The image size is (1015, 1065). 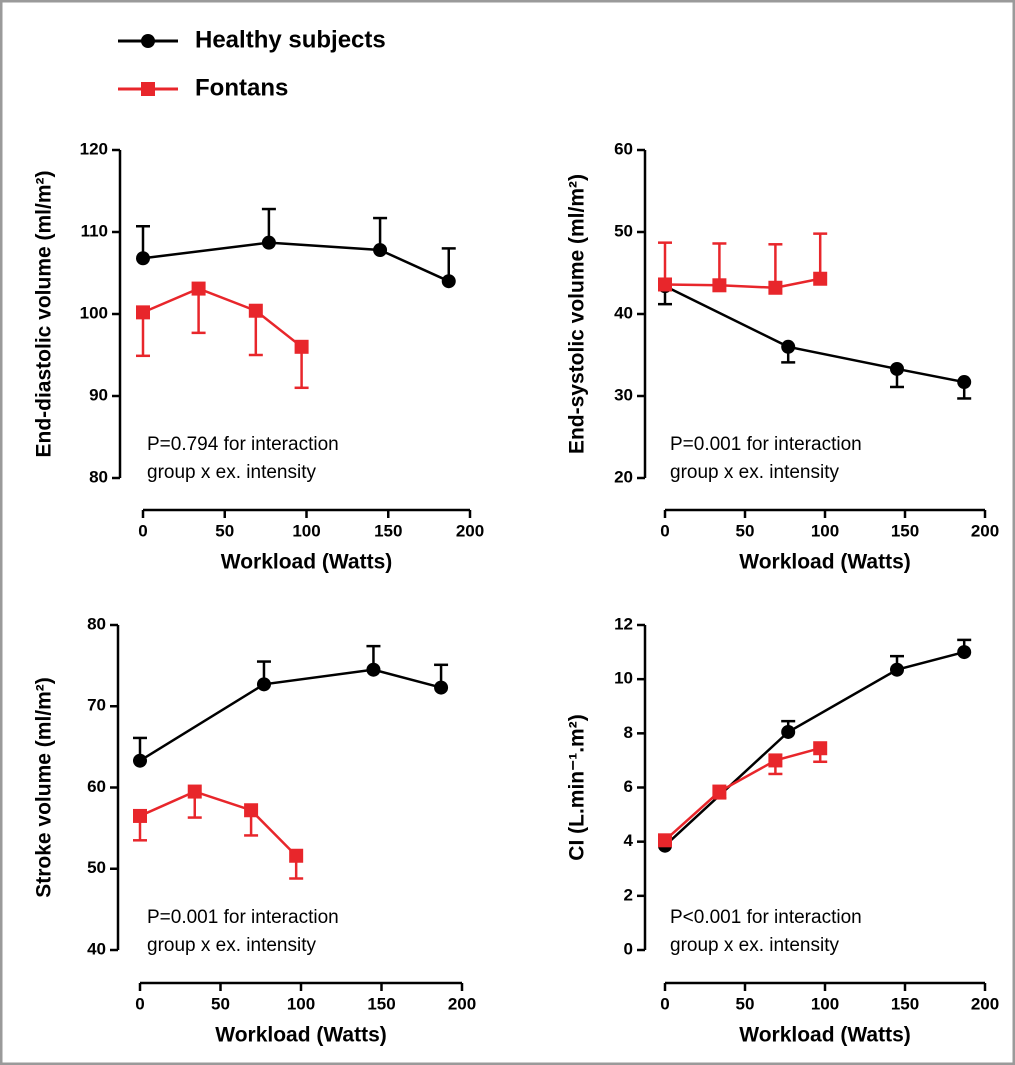 What do you see at coordinates (94, 312) in the screenshot?
I see `y-tick-label: 100` at bounding box center [94, 312].